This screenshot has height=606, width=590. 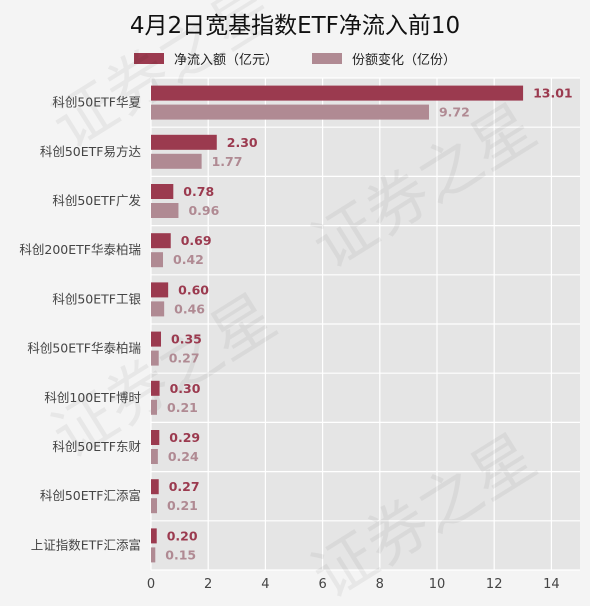 I want to click on legend: 净流入额（亿元） 份额变化（亿份）, so click(x=295, y=58).